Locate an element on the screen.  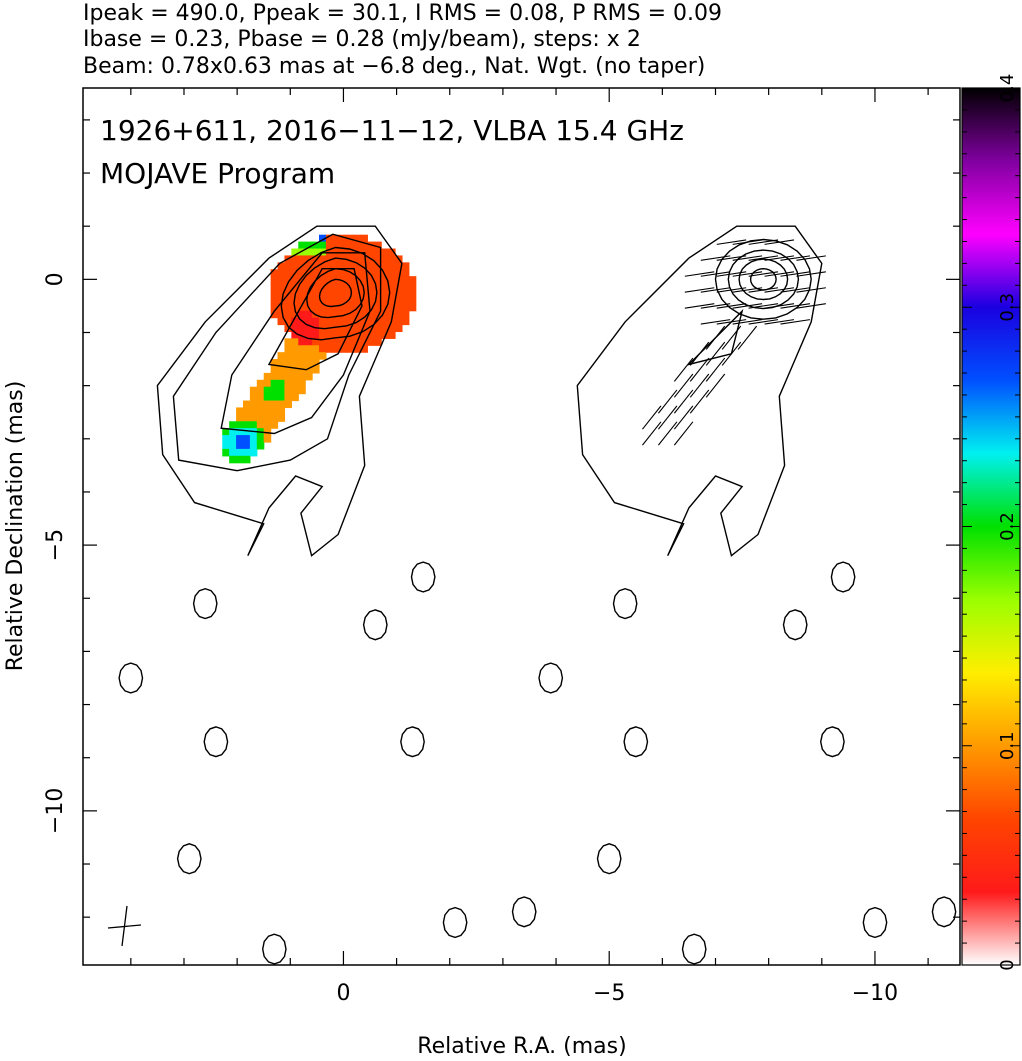
x-axis-label: Relative R.A. (mas) is located at coordinates (521, 1046).